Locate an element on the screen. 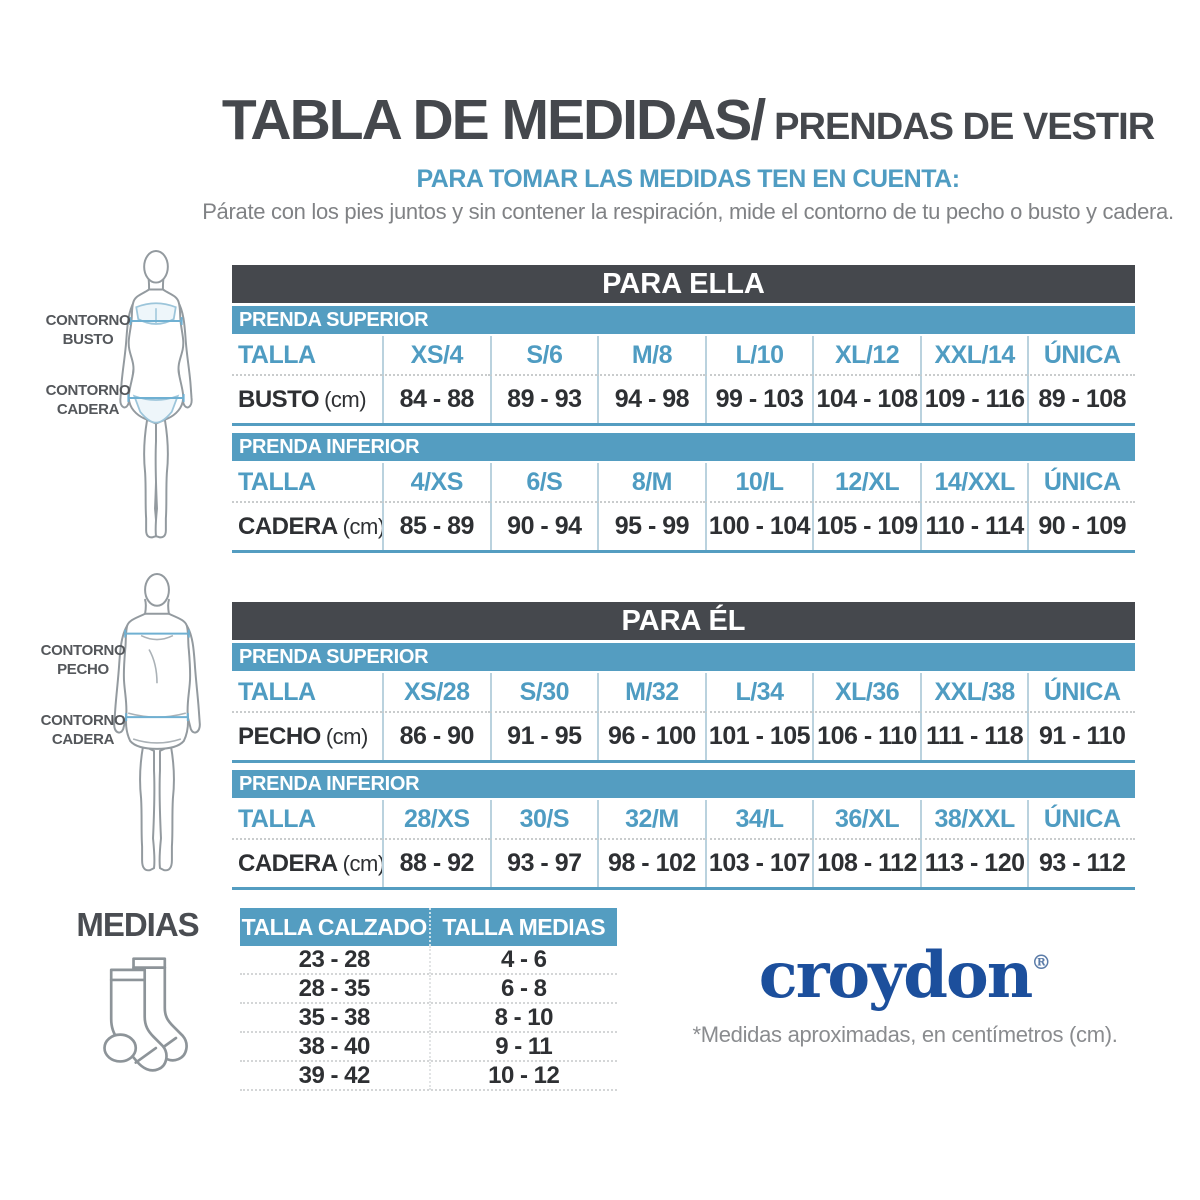 The width and height of the screenshot is (1200, 1200). value-cell: 90 - 94 is located at coordinates (543, 526).